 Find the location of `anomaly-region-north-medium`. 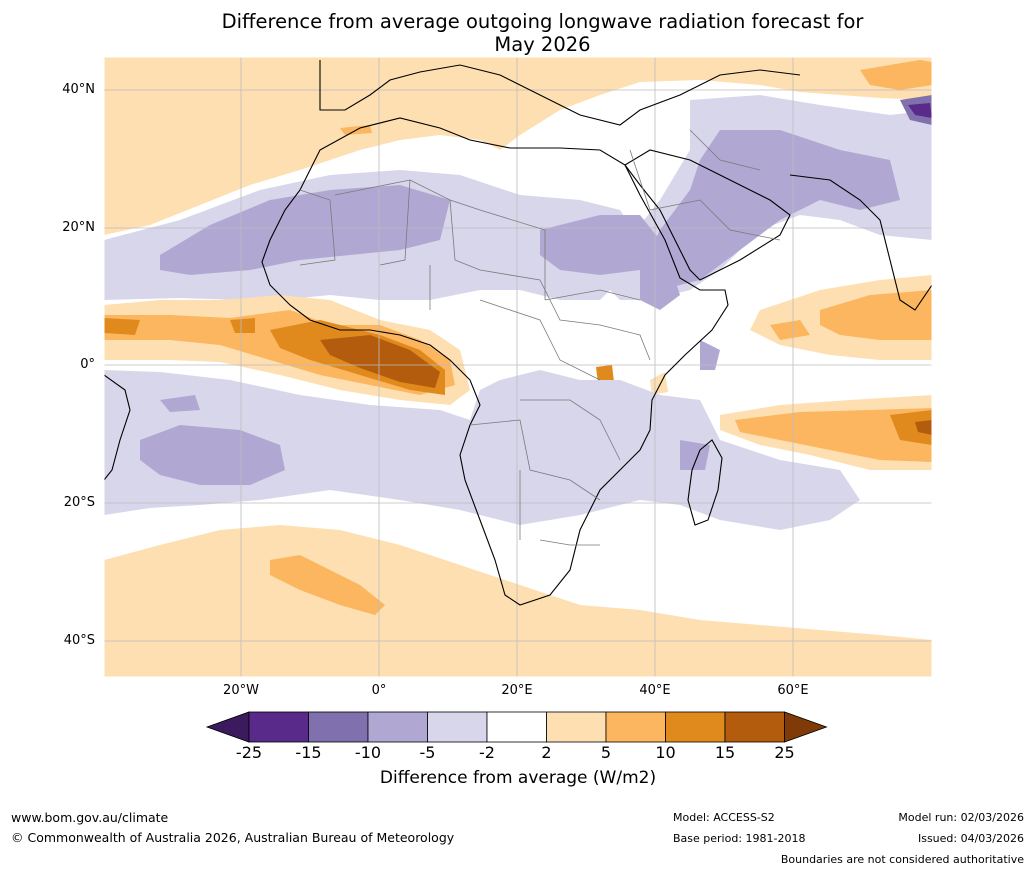

anomaly-region-north-medium is located at coordinates (896, 75).